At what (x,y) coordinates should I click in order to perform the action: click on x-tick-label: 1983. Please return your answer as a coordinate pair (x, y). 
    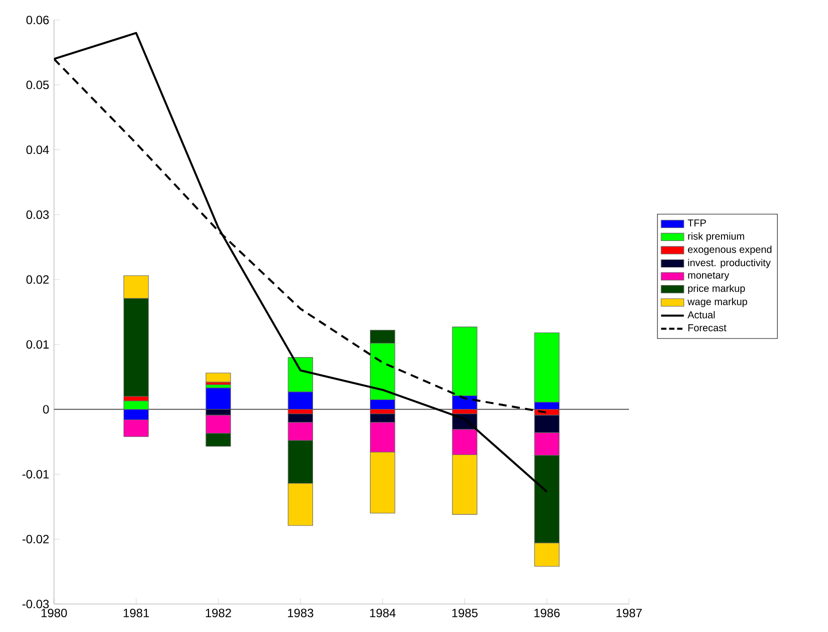
    Looking at the image, I should click on (301, 613).